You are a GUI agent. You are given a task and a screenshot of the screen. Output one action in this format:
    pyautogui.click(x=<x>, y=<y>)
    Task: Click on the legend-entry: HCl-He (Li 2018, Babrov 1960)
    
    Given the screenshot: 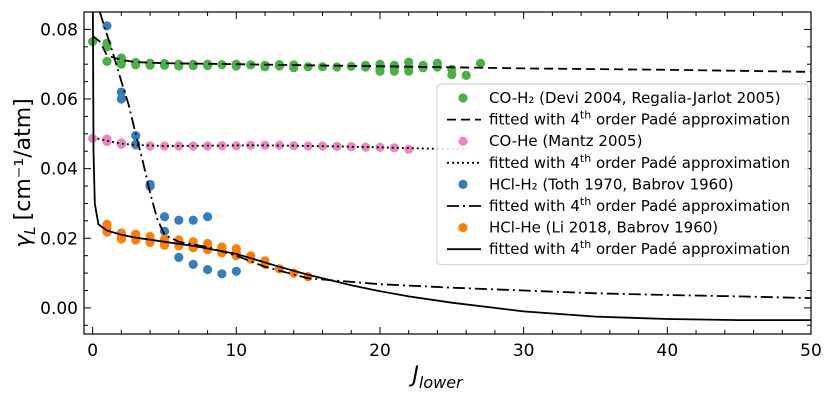 What is the action you would take?
    pyautogui.click(x=588, y=228)
    